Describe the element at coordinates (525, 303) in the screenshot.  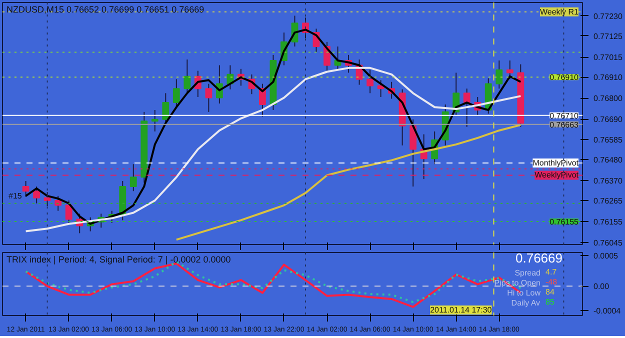
I see `annotation: Daily Av` at that location.